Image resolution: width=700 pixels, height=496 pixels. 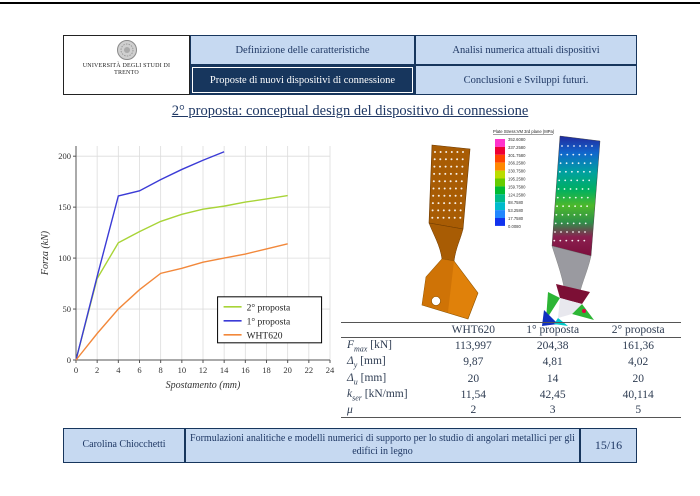 What do you see at coordinates (473, 395) in the screenshot?
I see `table-cell: 11,54` at bounding box center [473, 395].